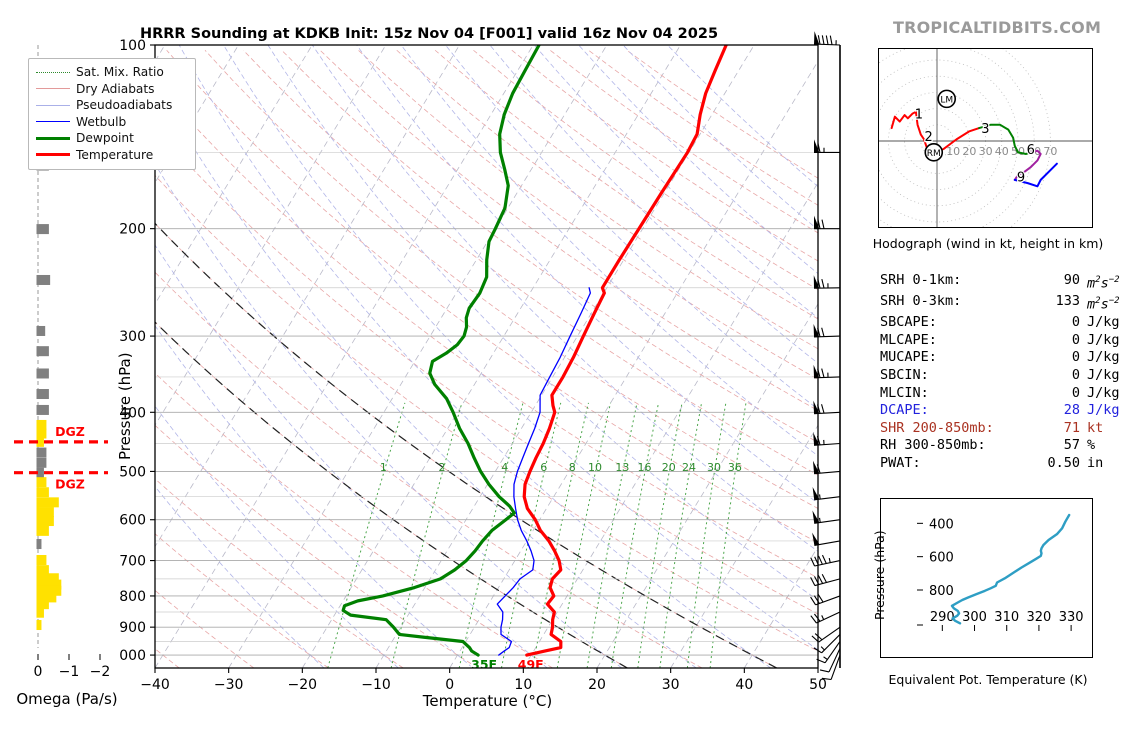  Describe the element at coordinates (1071, 445) in the screenshot. I see `parameter-value: 57` at that location.